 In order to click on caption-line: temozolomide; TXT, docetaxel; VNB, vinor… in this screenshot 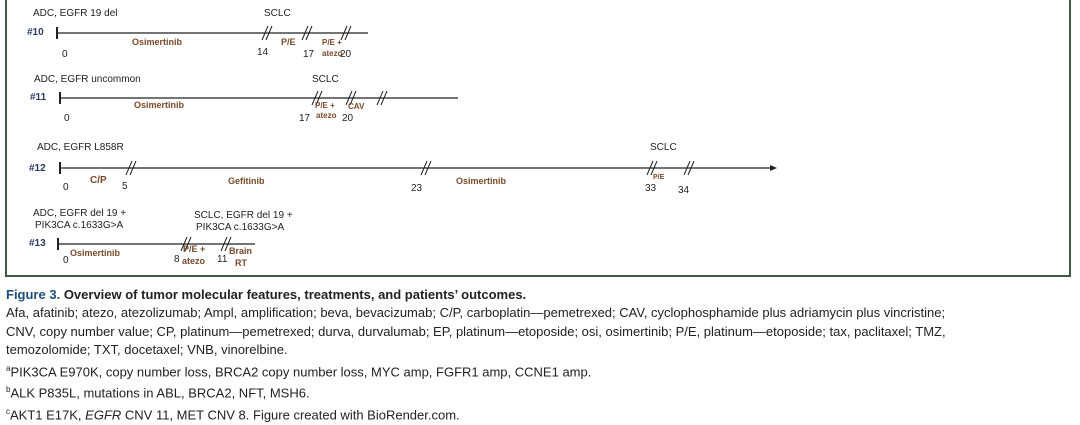, I will do `click(147, 350)`.